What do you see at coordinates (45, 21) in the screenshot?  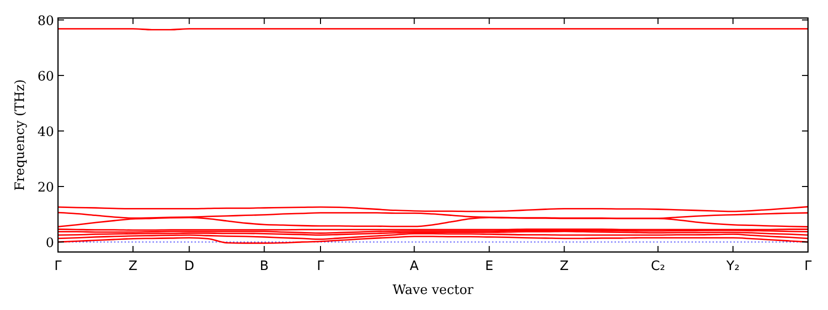 I see `y-tick-label: 80` at bounding box center [45, 21].